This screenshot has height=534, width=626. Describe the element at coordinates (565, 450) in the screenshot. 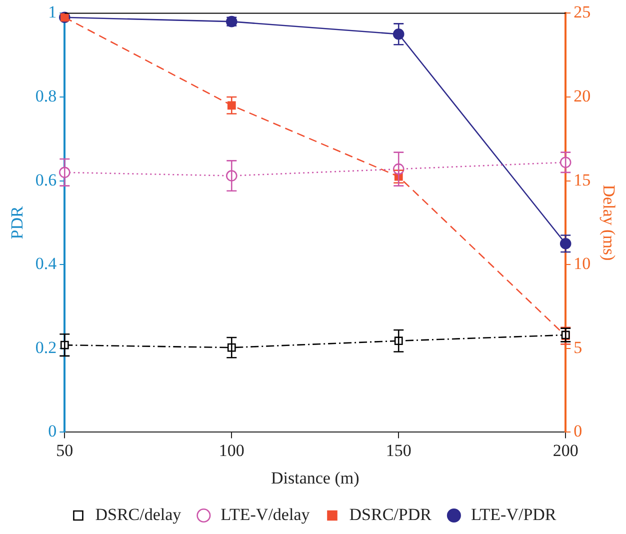

I see `x-tick-label: 200` at that location.